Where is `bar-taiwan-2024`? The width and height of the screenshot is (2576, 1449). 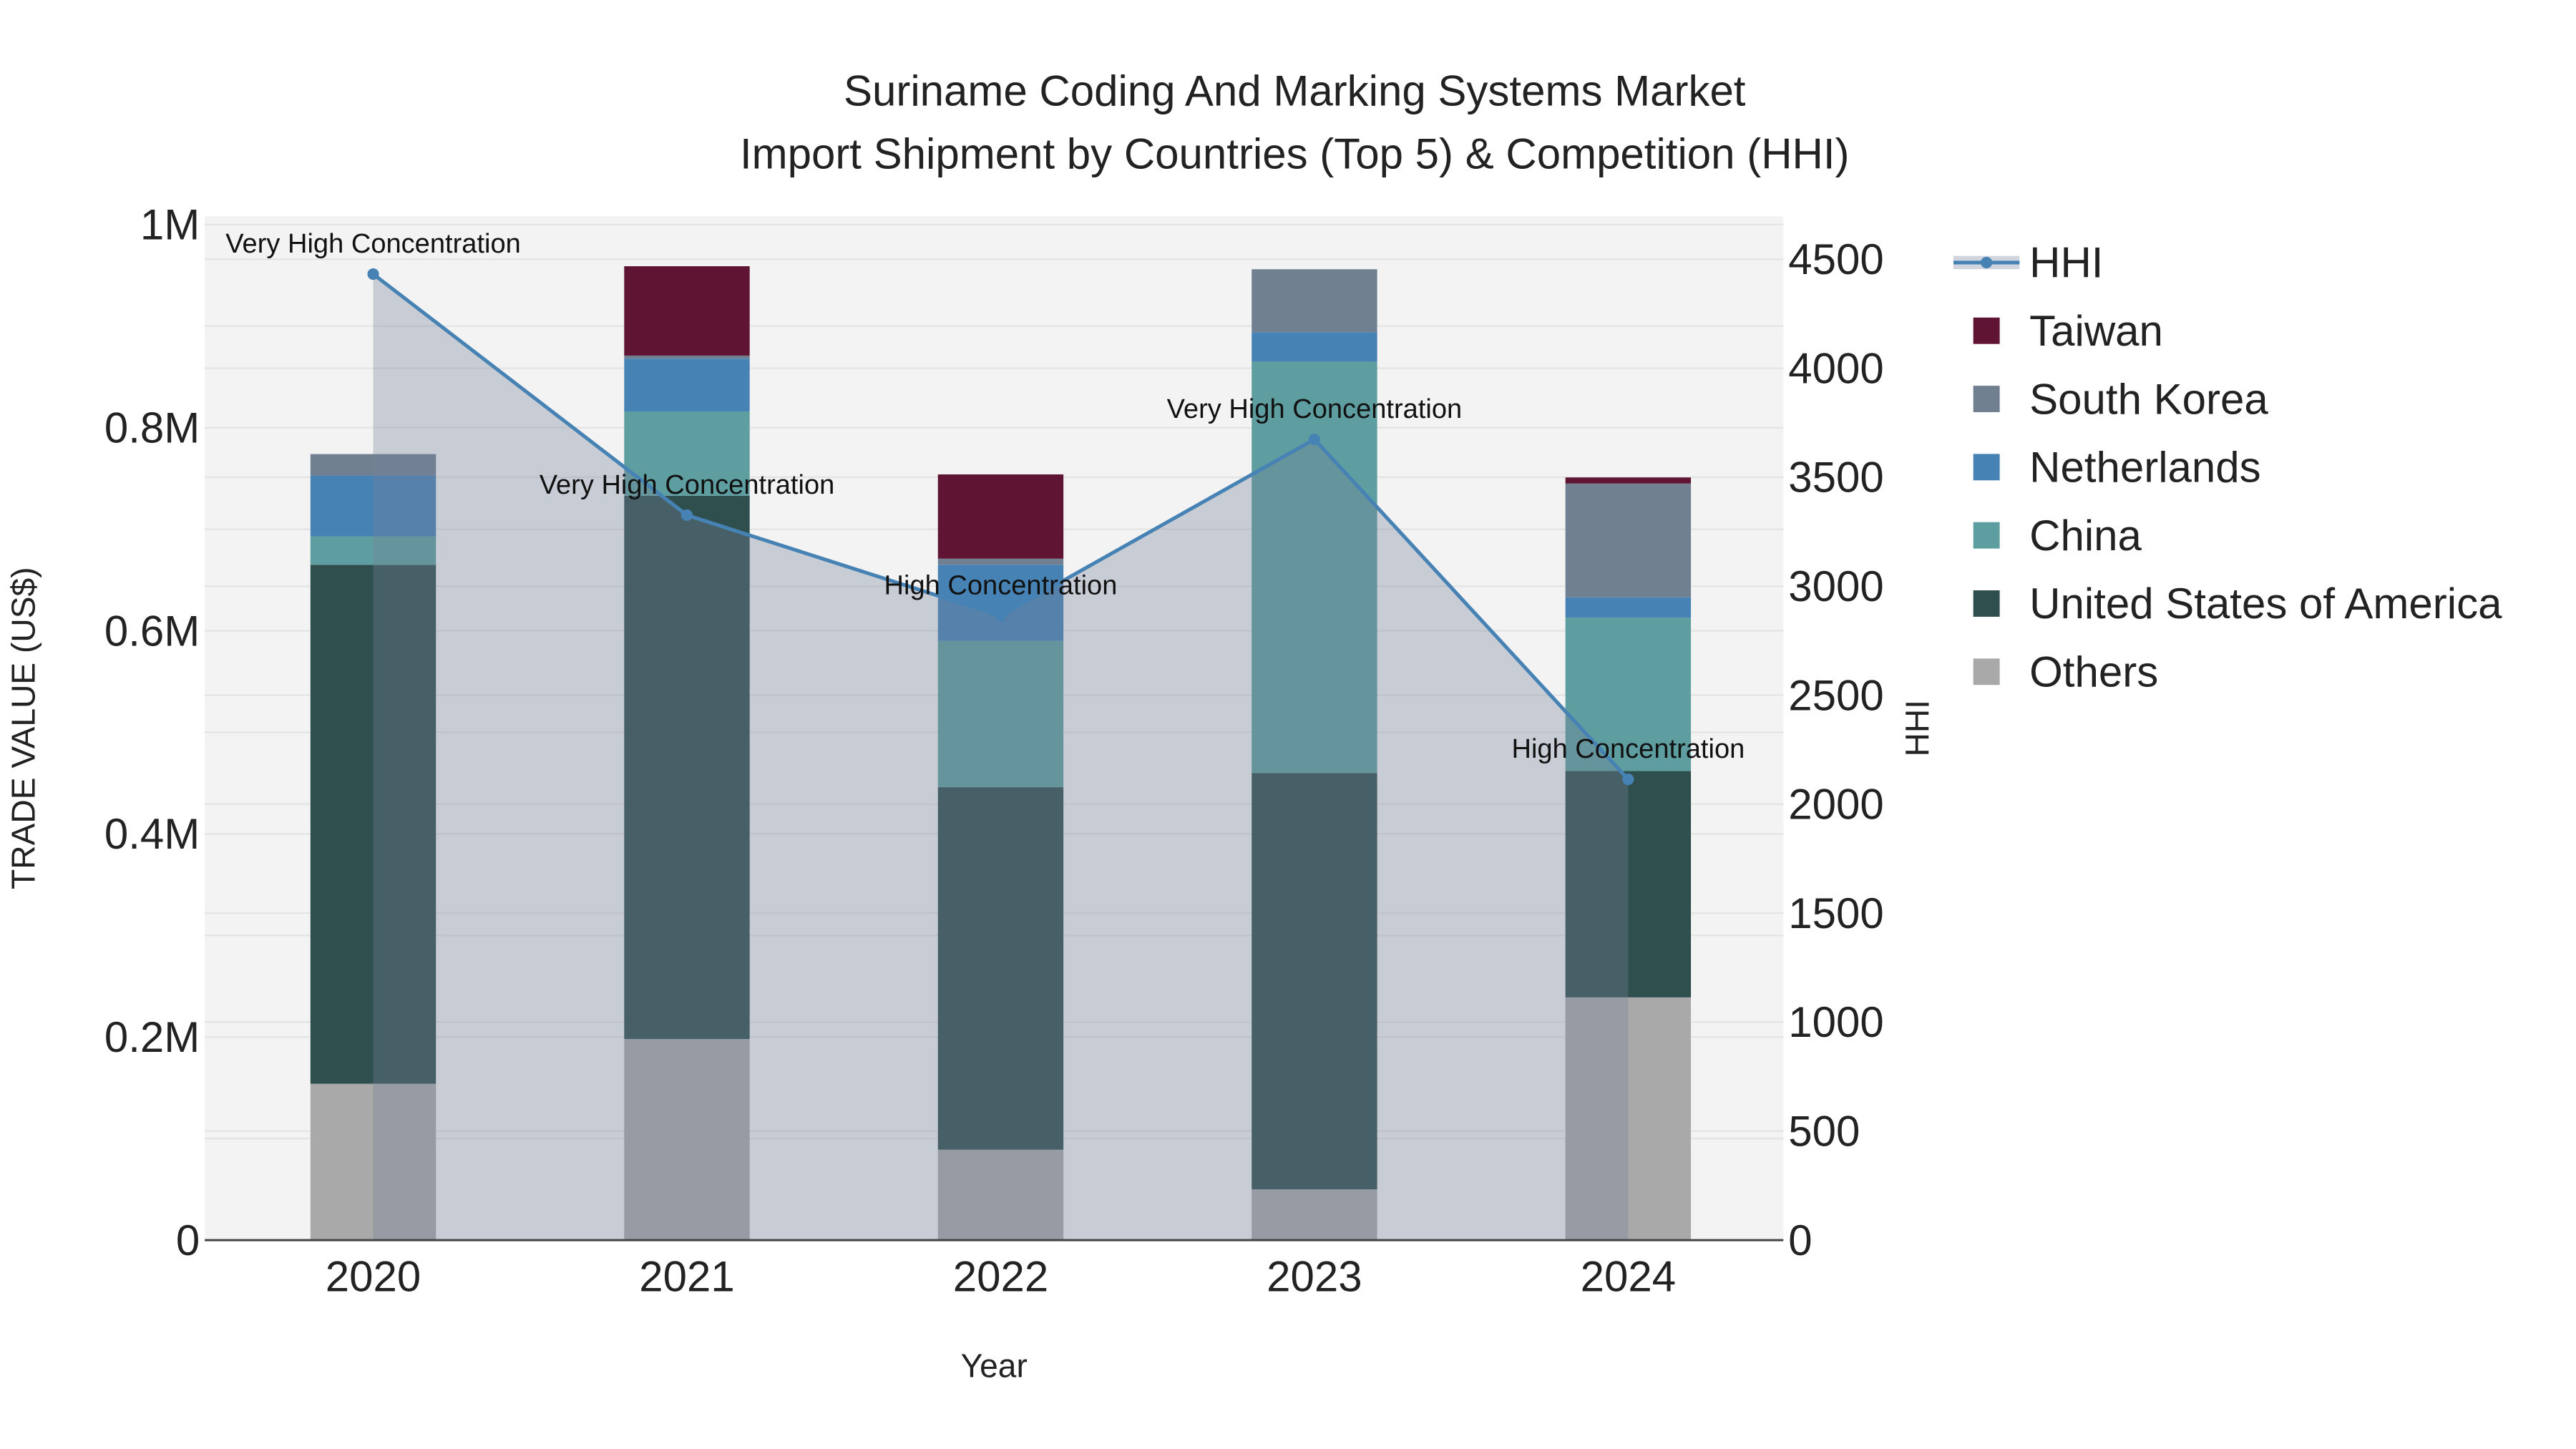 bar-taiwan-2024 is located at coordinates (1628, 480).